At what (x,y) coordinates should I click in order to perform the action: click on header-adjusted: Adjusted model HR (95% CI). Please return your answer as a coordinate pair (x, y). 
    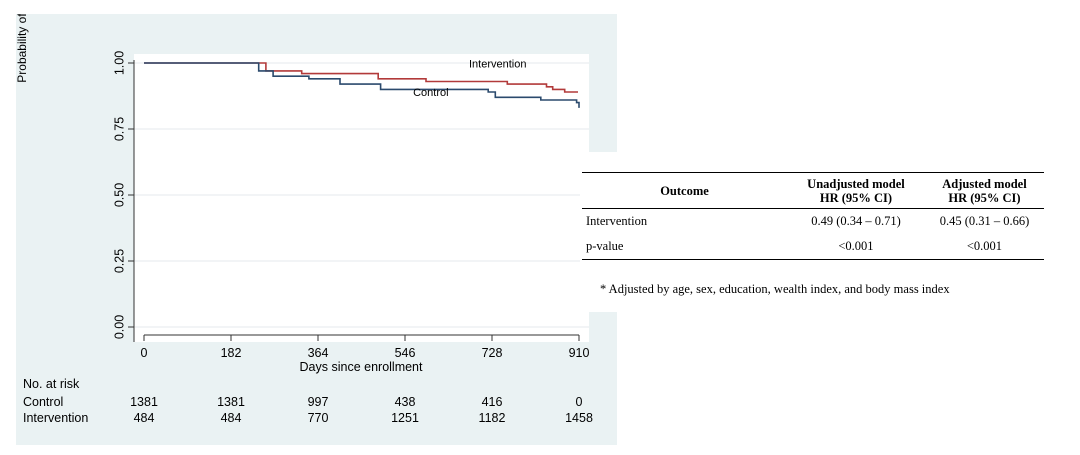
    Looking at the image, I should click on (984, 190).